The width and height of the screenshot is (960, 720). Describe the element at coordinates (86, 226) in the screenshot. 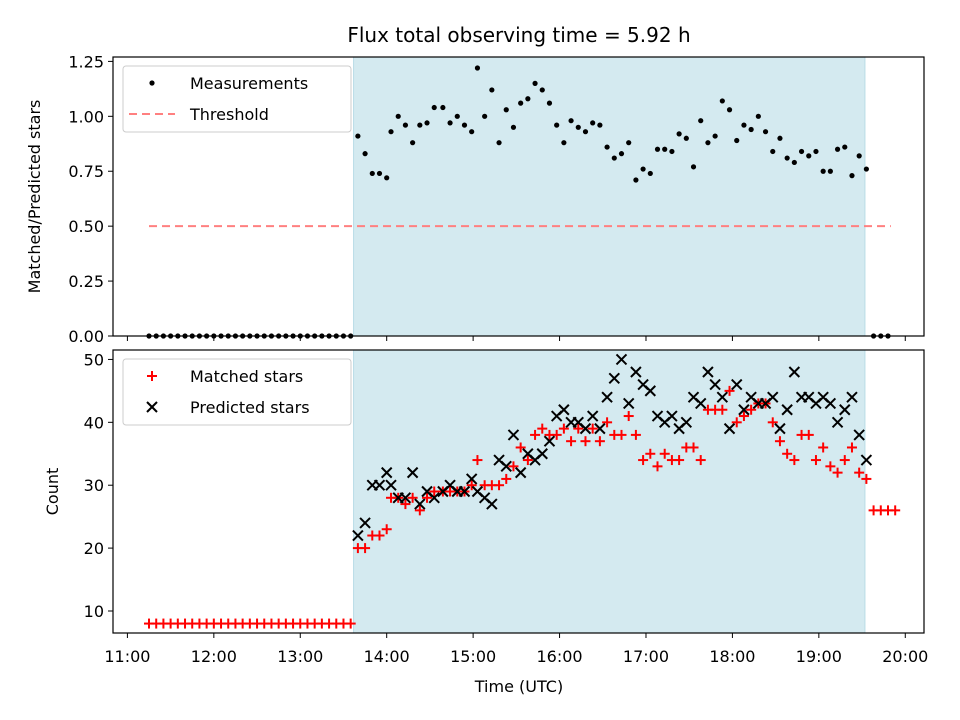

I see `y-tick-label: 0.50` at that location.